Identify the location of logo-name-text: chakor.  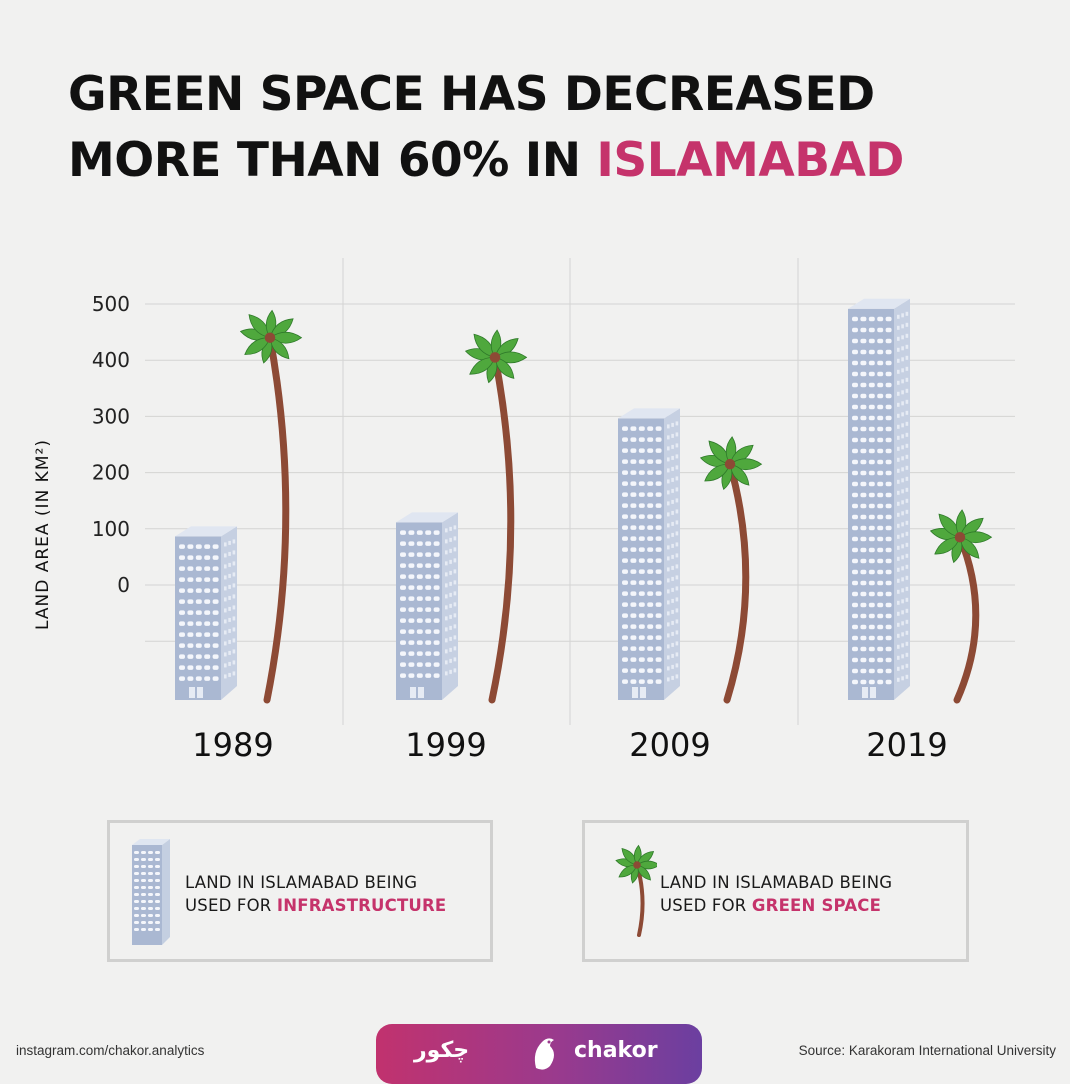
(616, 1050).